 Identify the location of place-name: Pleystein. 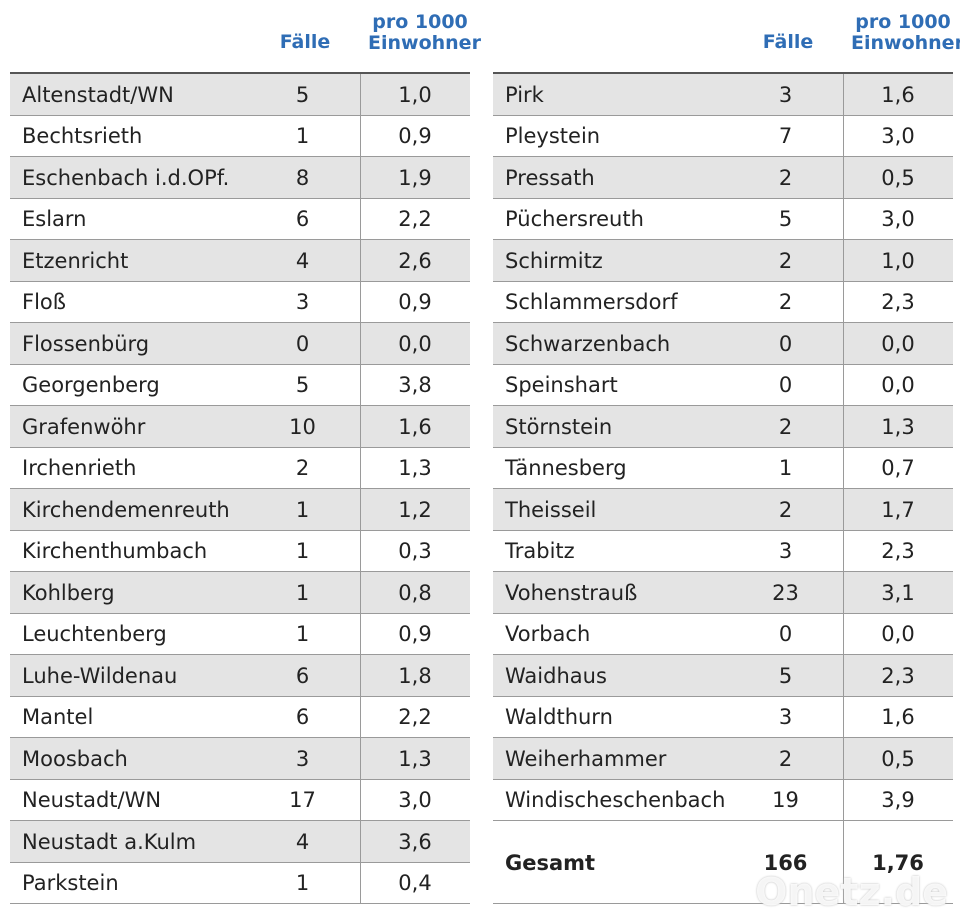
(553, 136).